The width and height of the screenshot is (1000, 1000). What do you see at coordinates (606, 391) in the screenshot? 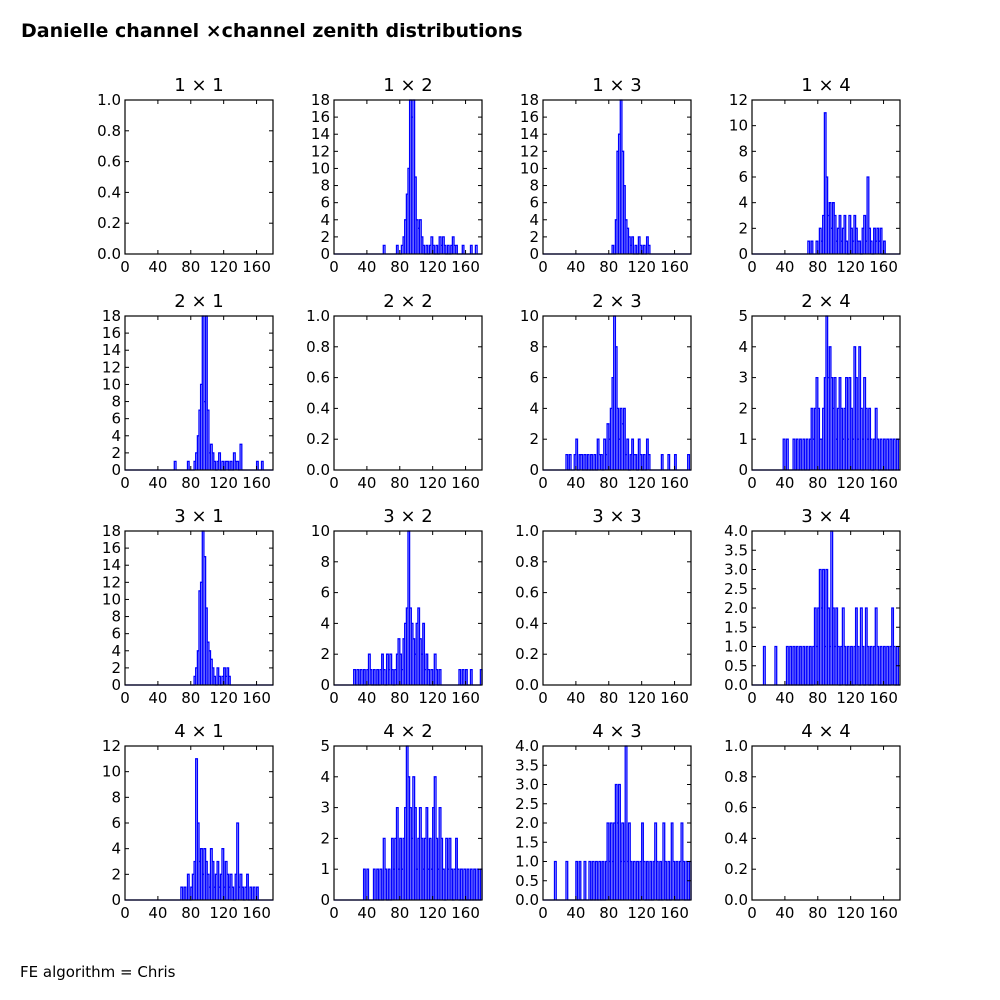
I see `subplot-7: 2 × 3 0 40 80 120 160 0 2 4 6 8 10` at bounding box center [606, 391].